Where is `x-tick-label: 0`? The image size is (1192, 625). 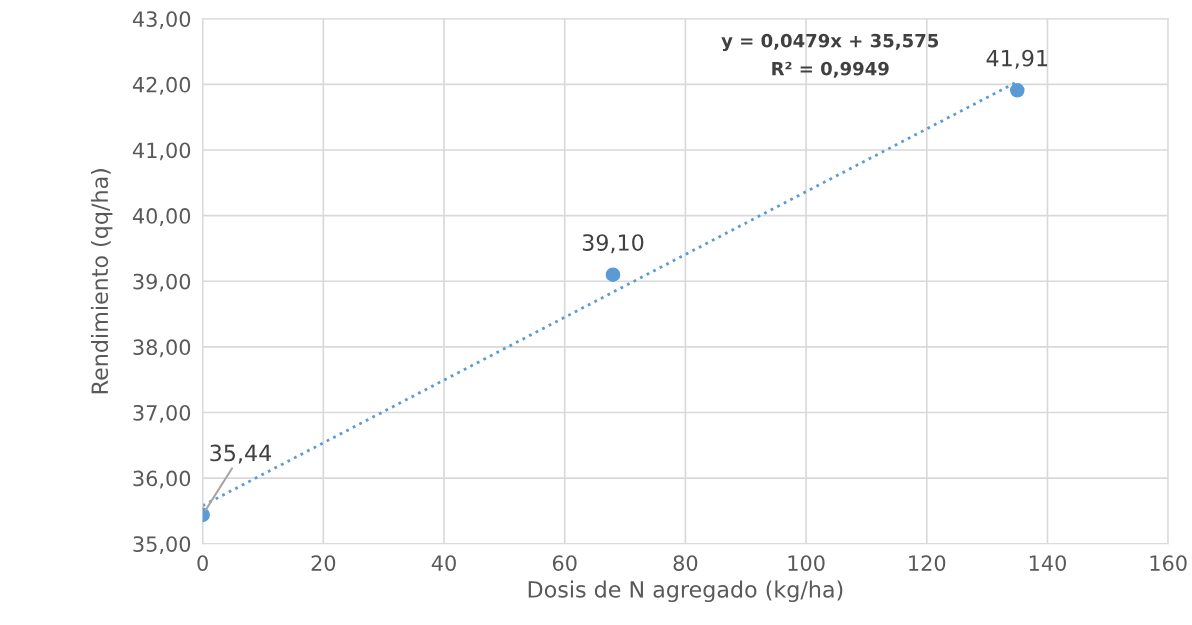 x-tick-label: 0 is located at coordinates (202, 563).